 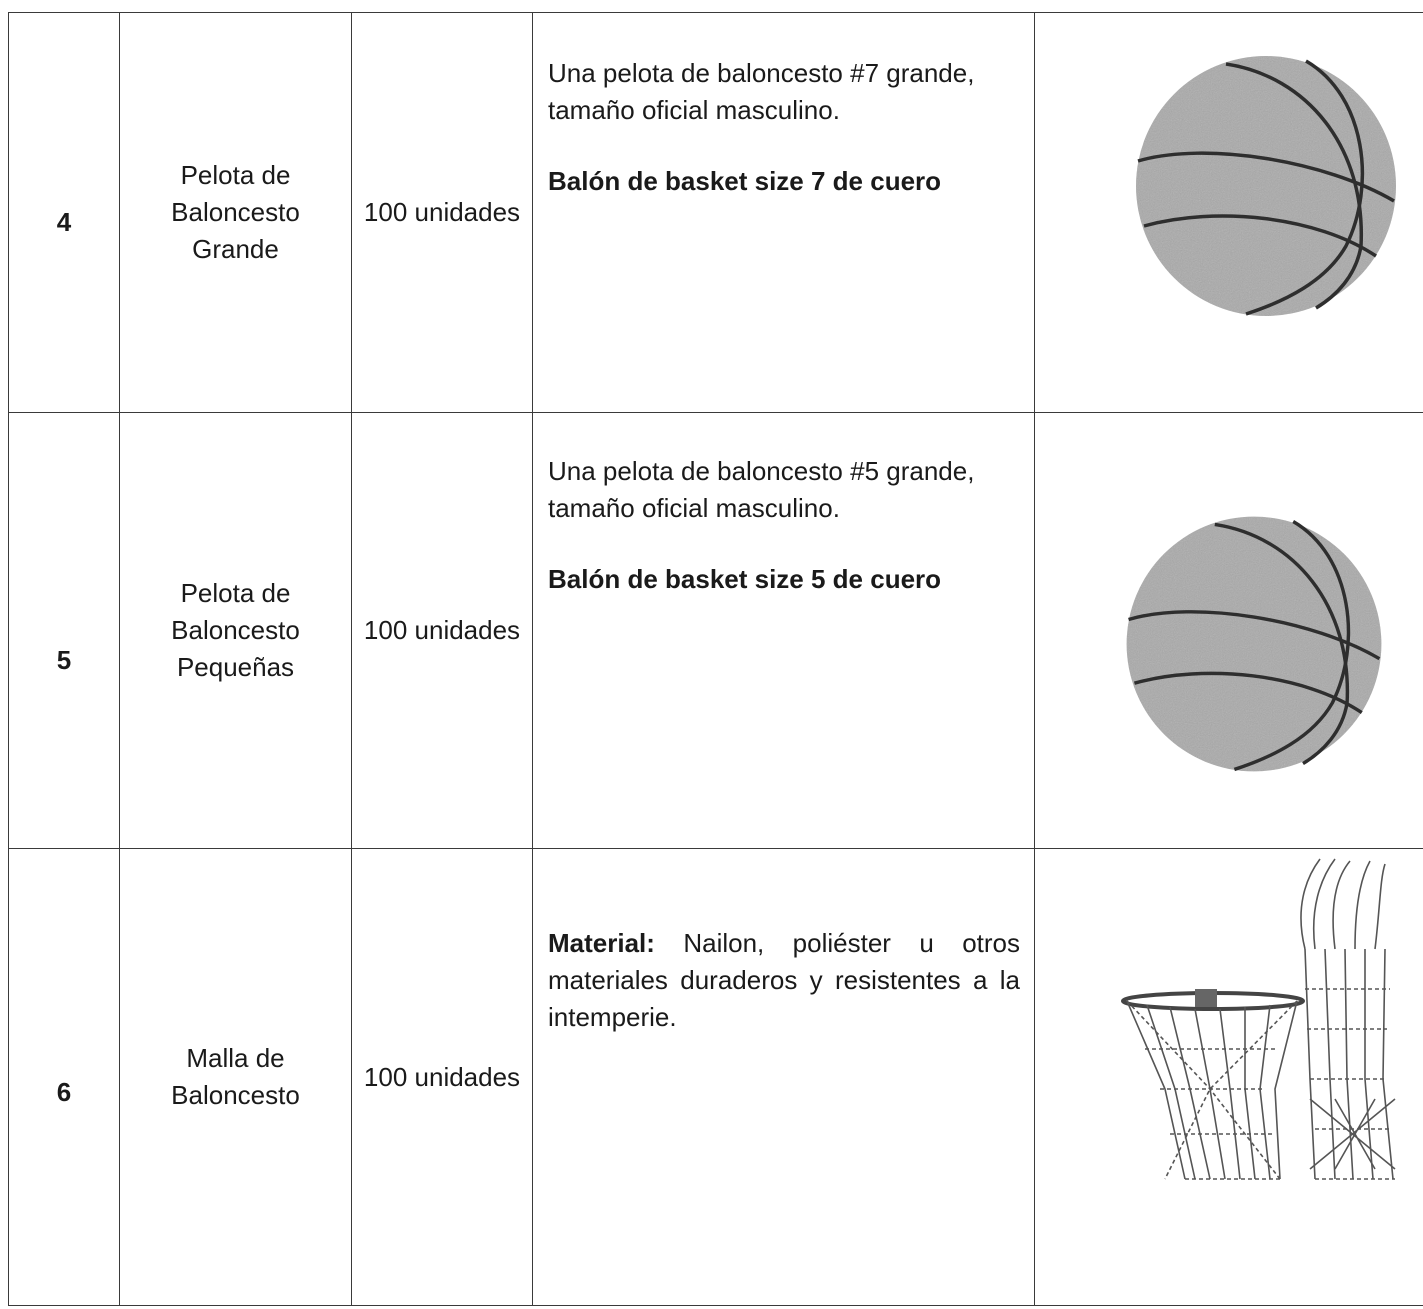 I want to click on item-number: 4, so click(x=64, y=212).